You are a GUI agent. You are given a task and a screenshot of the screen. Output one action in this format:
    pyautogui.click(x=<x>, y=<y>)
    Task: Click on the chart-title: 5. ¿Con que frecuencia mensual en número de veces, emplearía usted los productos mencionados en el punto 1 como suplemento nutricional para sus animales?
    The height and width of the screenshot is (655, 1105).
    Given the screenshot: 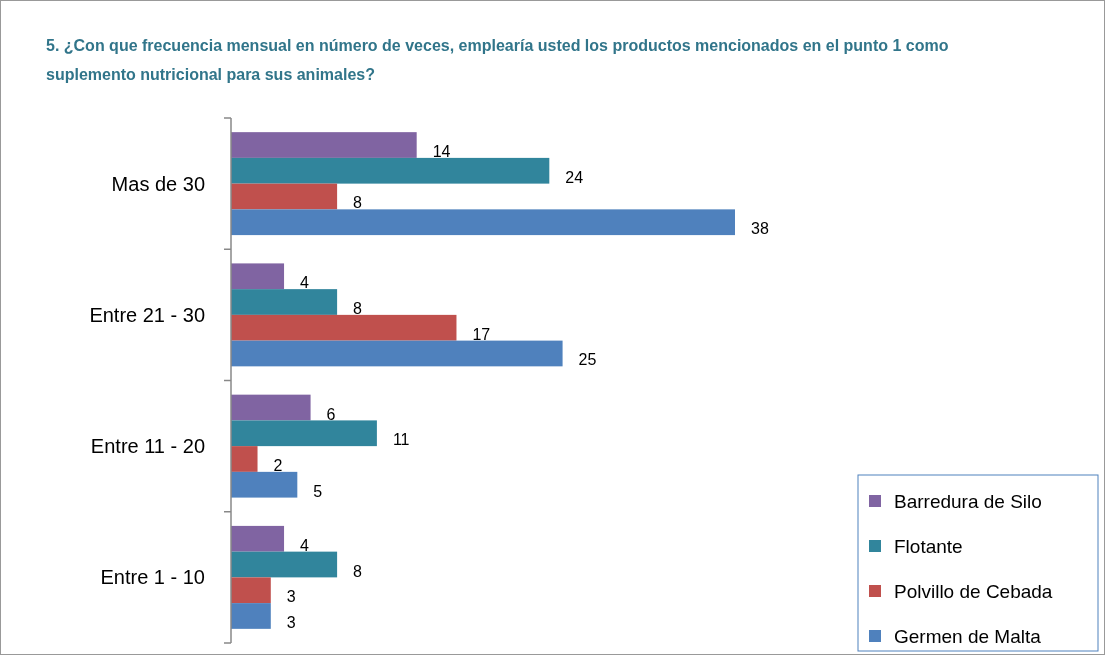 What is the action you would take?
    pyautogui.click(x=497, y=60)
    